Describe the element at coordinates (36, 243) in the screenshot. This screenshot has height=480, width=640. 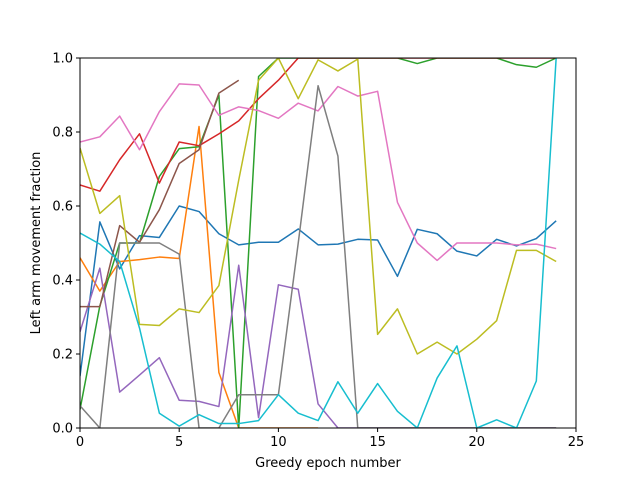
I see `y-axis-label: Left arm movement fraction` at that location.